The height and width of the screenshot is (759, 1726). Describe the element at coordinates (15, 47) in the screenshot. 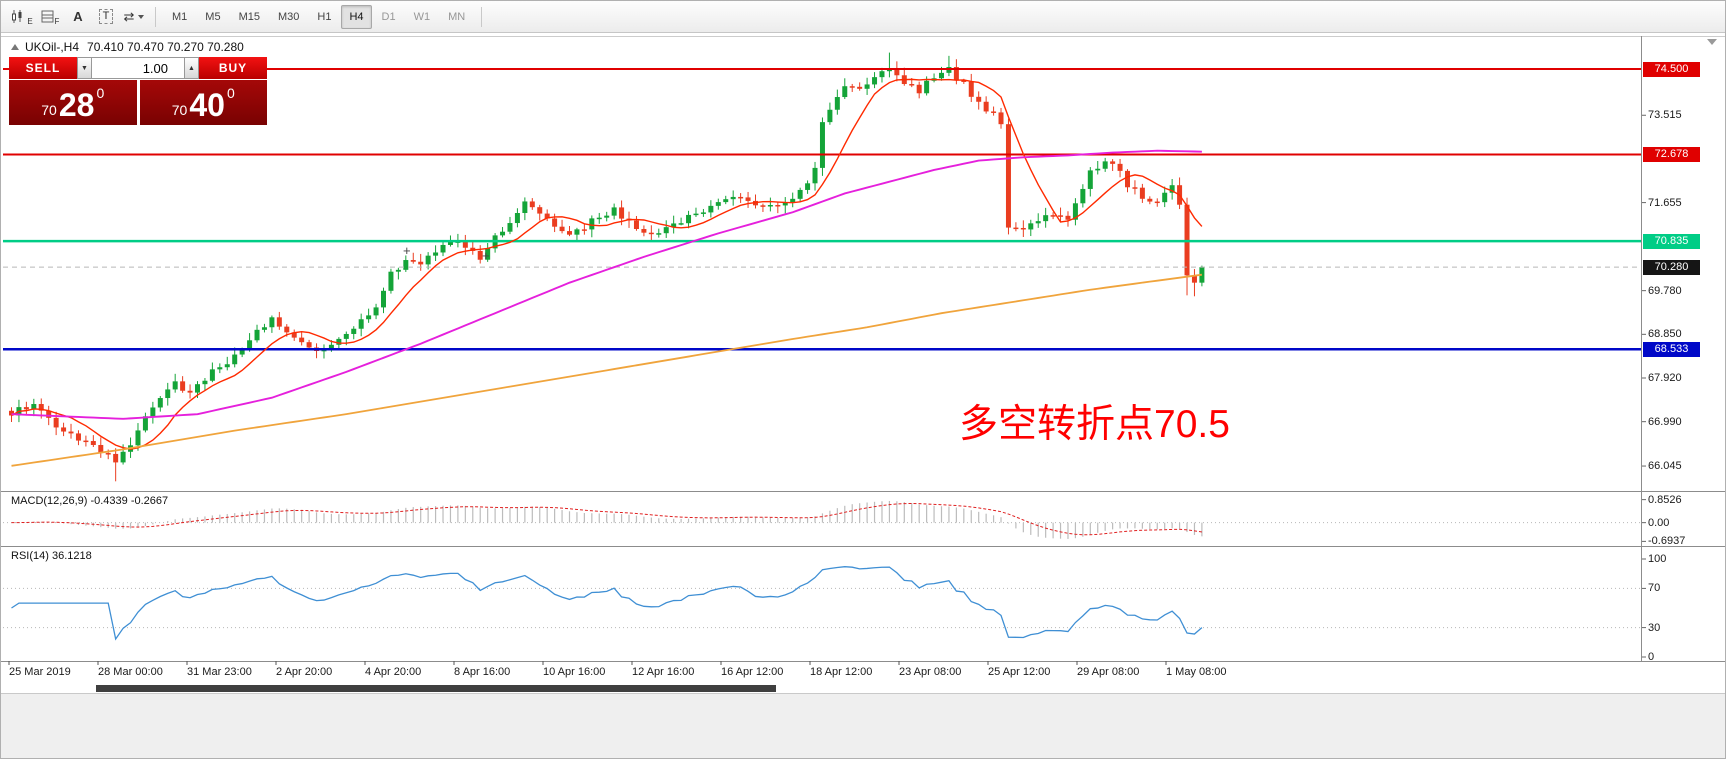

I see `symbol-marker-icon` at that location.